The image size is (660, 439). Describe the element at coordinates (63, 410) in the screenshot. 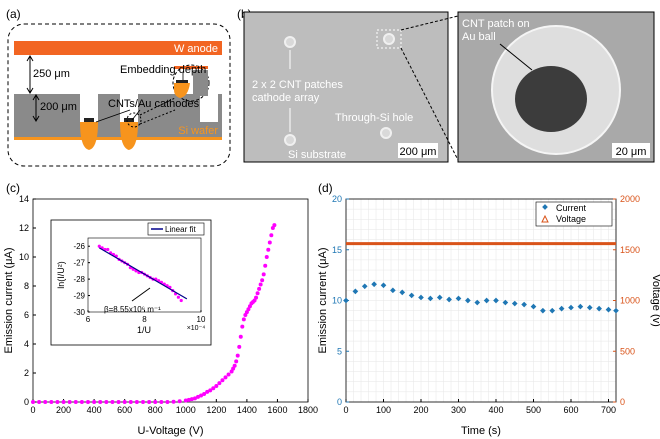

I see `chart-c-xtick-label: 200` at that location.